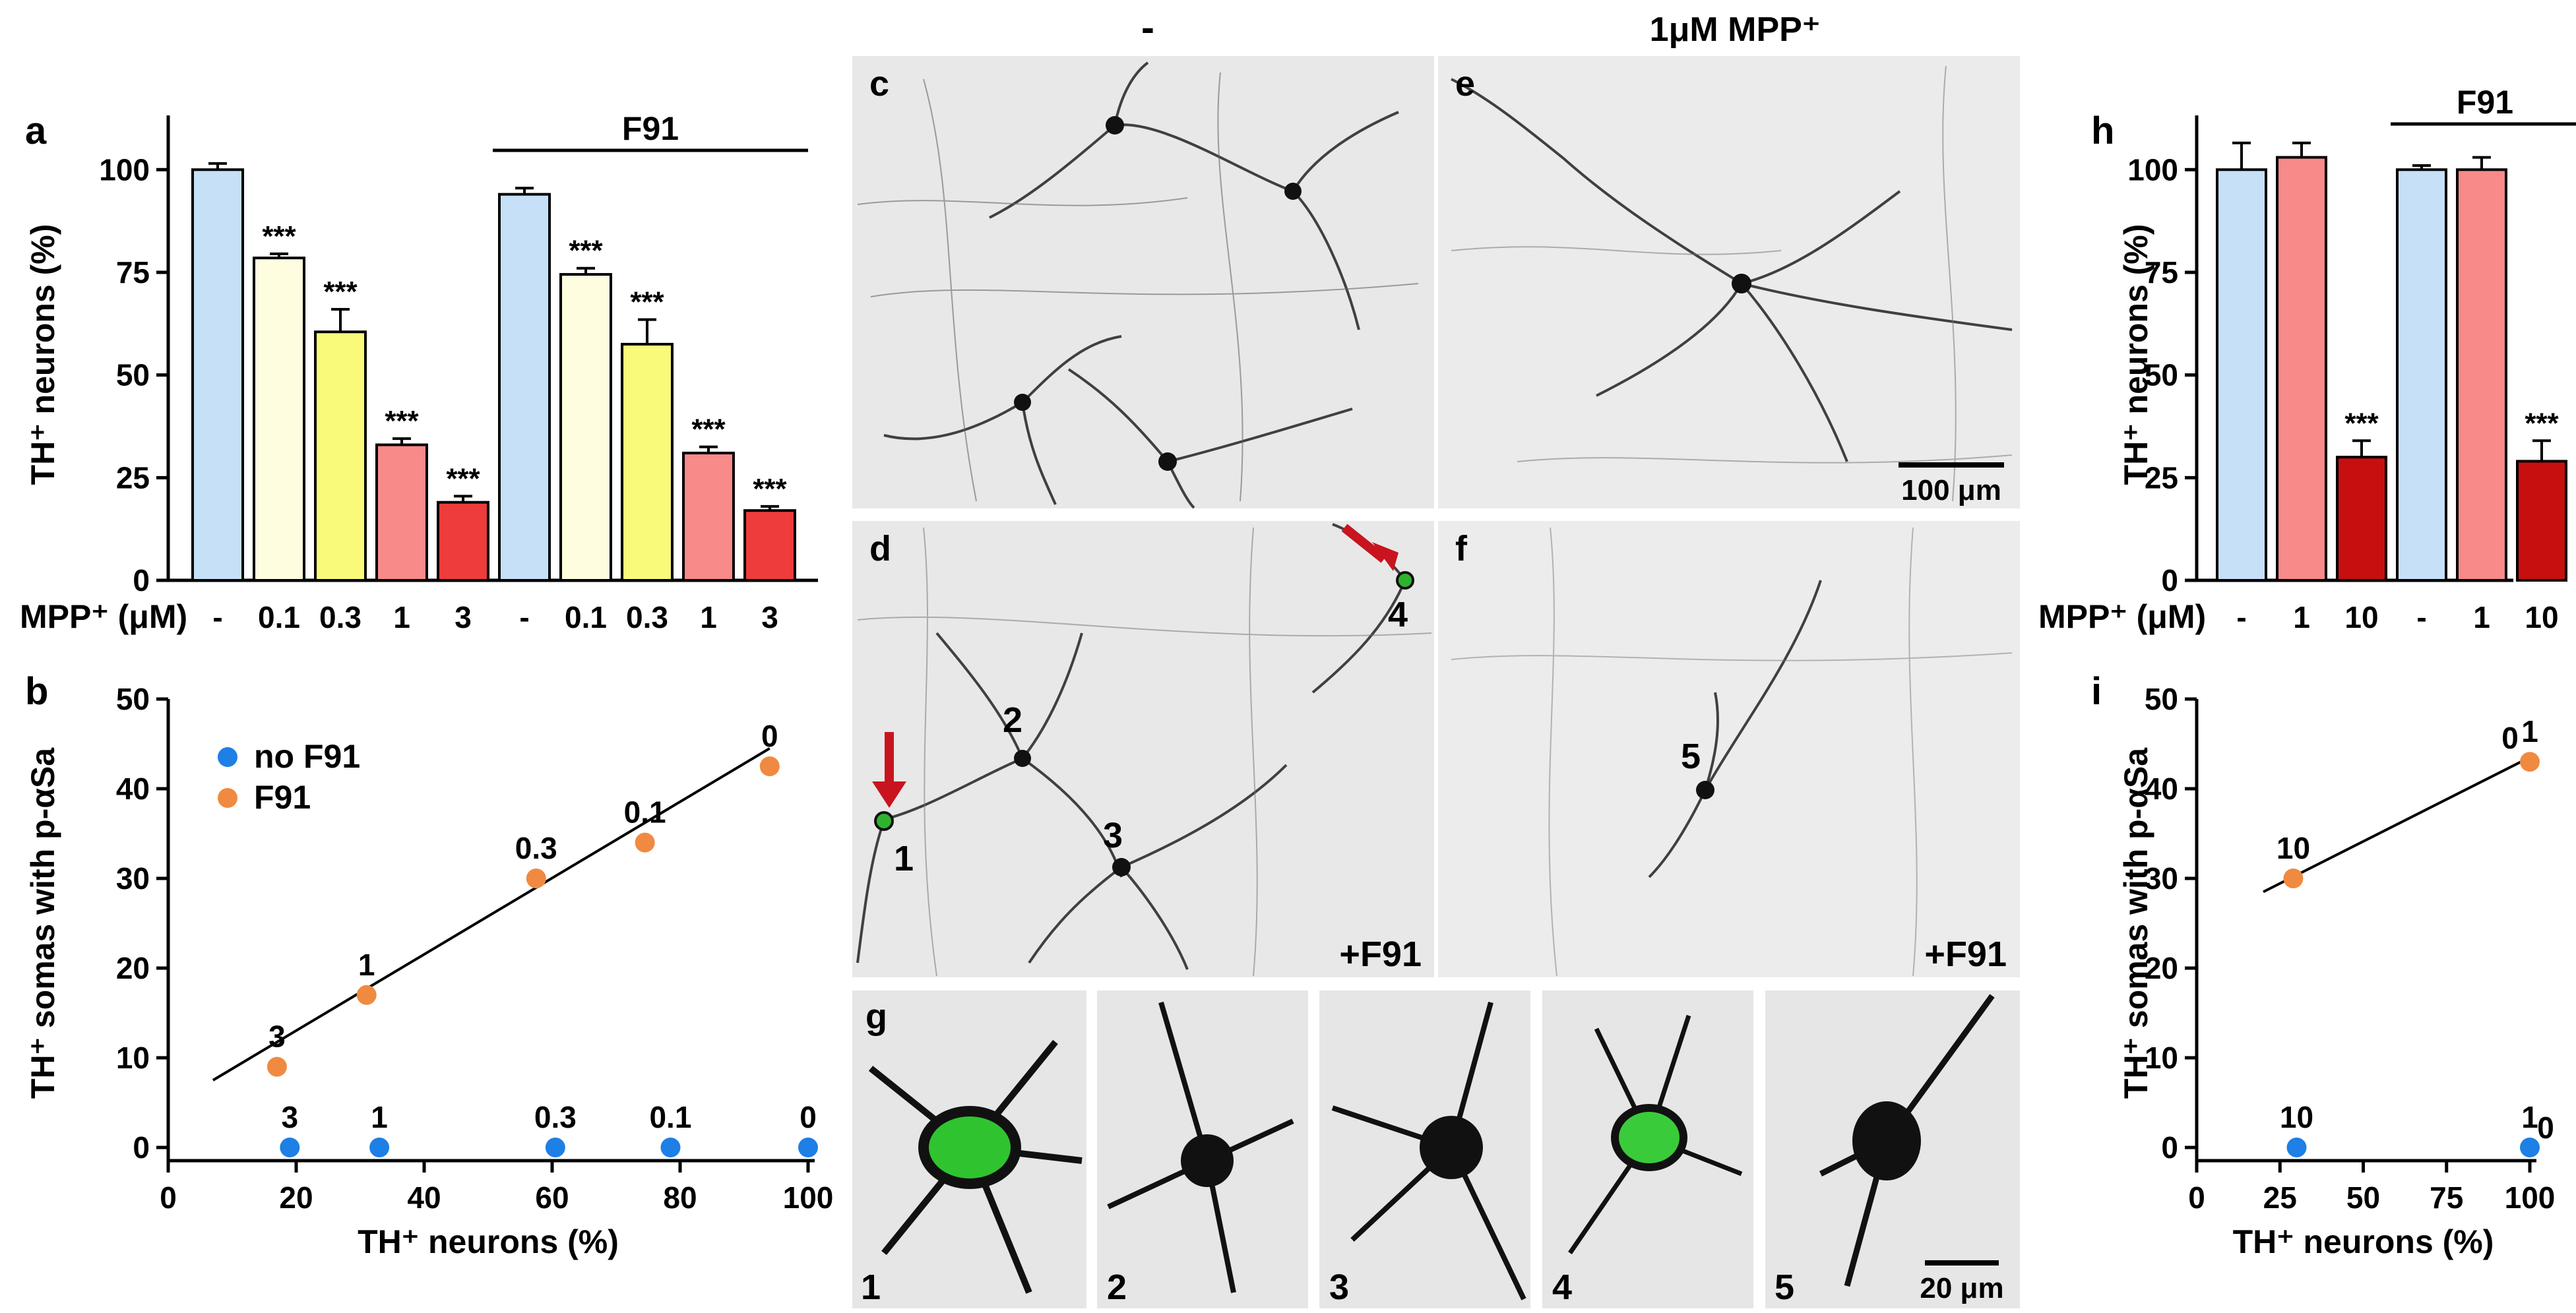 This screenshot has height=1313, width=2576. What do you see at coordinates (2446, 1197) in the screenshot?
I see `x-tick-label: 75` at bounding box center [2446, 1197].